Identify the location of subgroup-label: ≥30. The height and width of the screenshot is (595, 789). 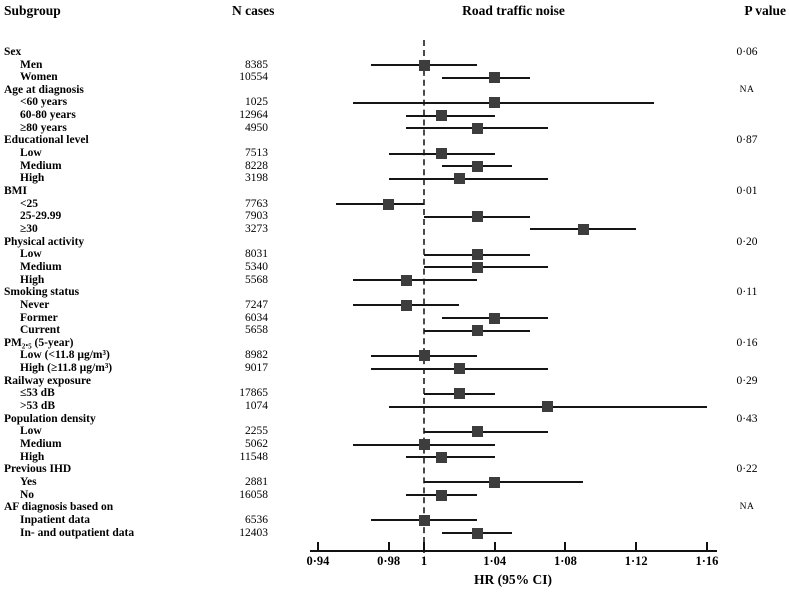
(29, 228).